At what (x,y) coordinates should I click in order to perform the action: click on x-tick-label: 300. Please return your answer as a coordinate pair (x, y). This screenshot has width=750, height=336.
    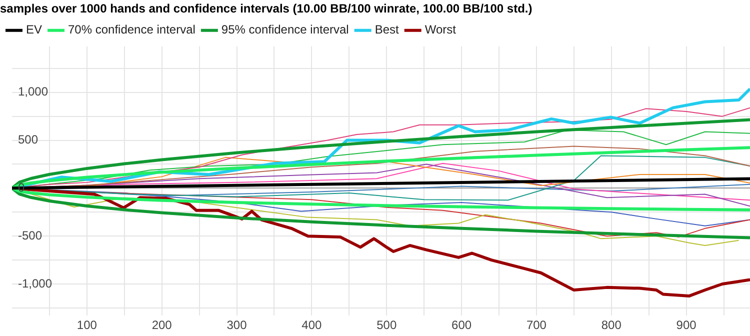
    Looking at the image, I should click on (237, 325).